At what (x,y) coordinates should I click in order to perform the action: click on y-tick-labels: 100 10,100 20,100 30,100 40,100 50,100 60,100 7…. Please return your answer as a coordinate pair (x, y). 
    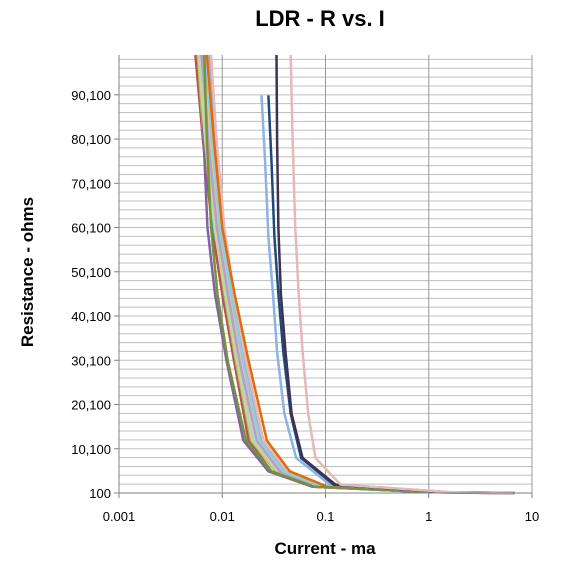
    Looking at the image, I should click on (95, 294).